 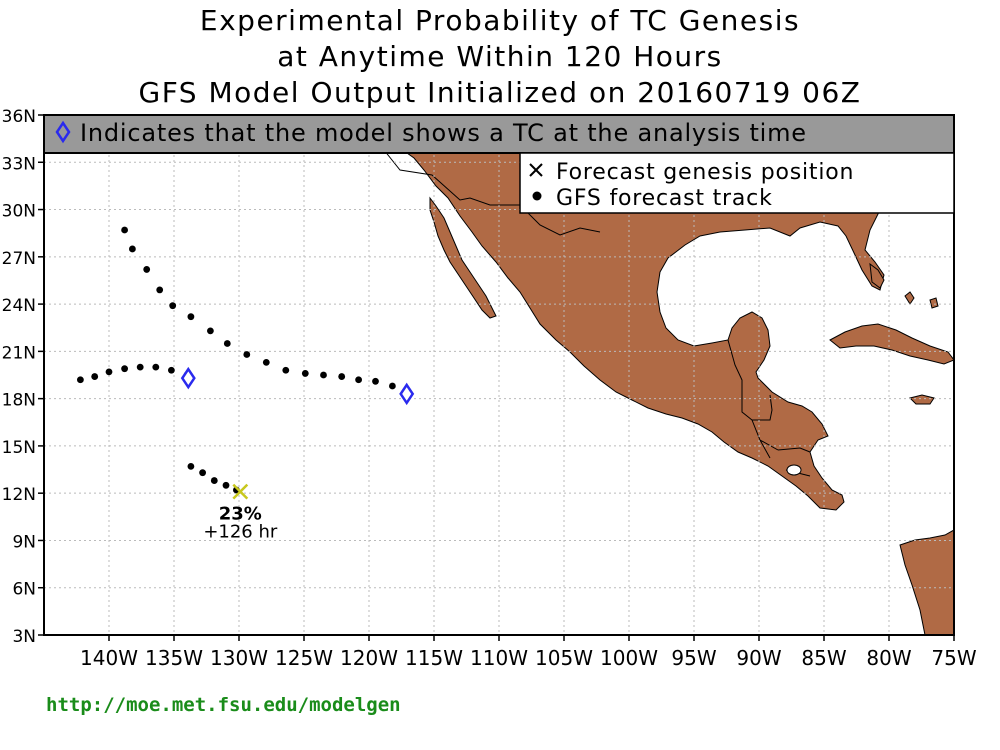 I want to click on y-tick-label: 24N, so click(x=19, y=306).